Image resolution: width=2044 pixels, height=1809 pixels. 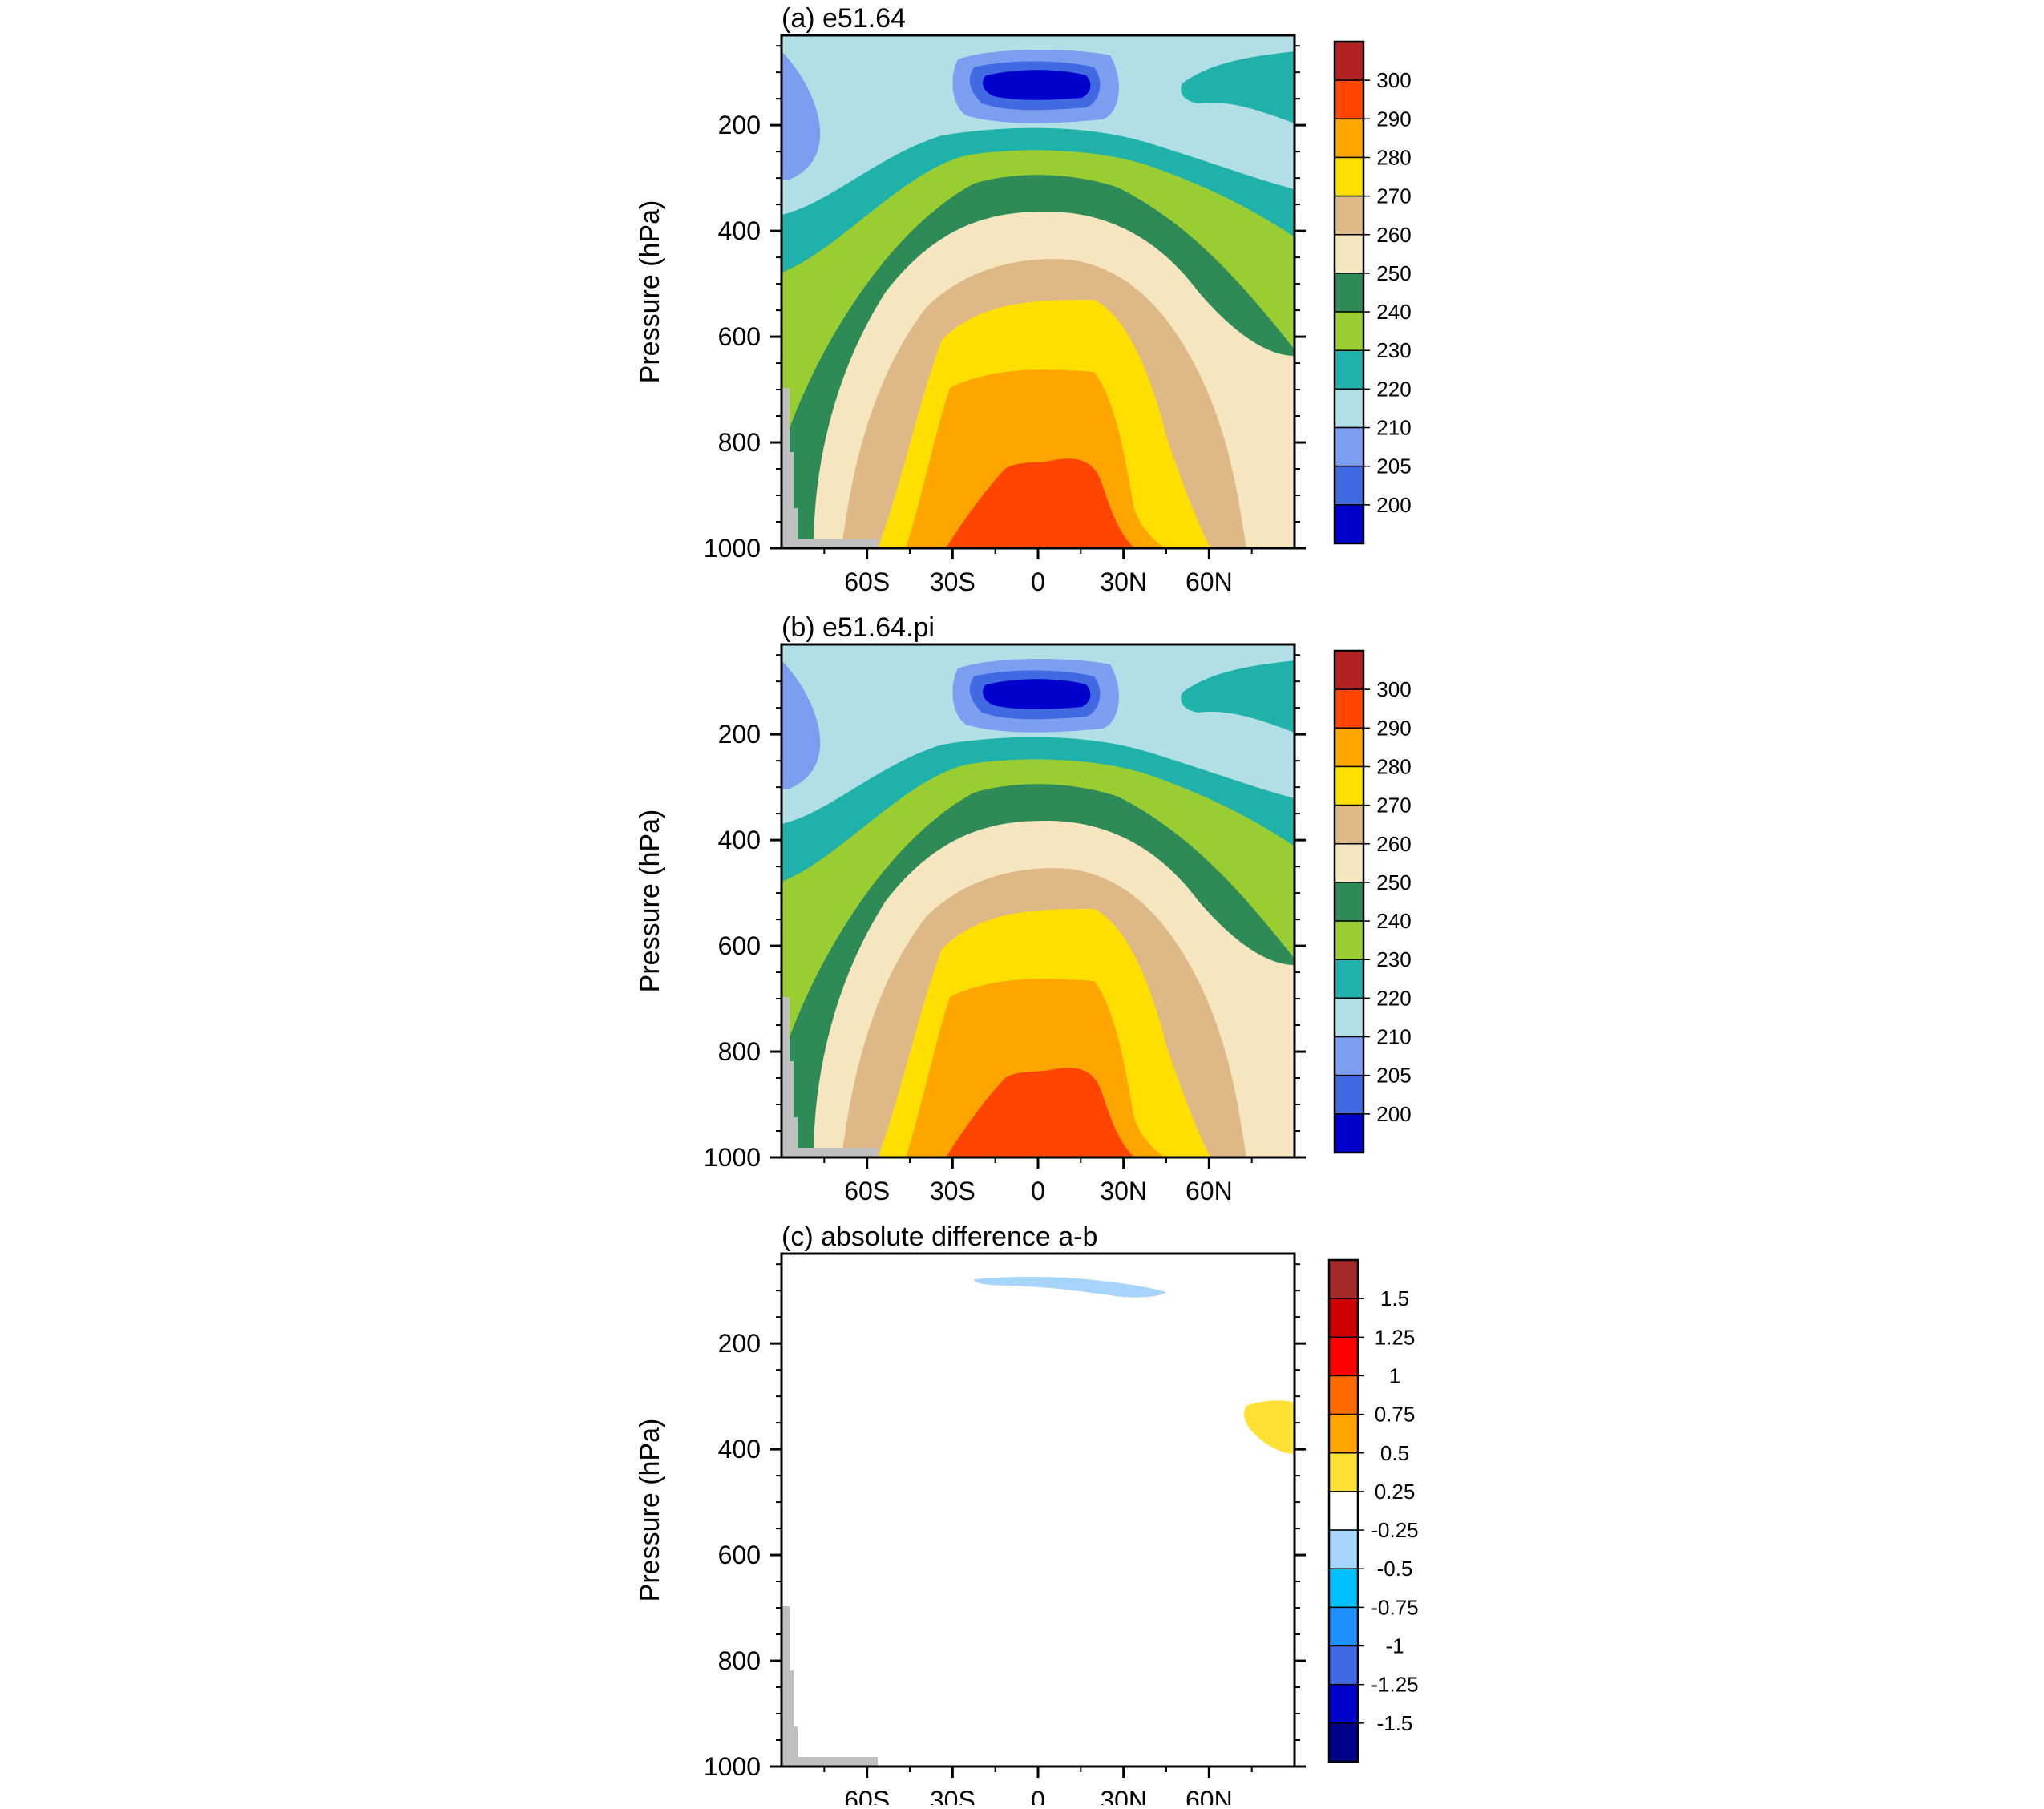 I want to click on colorbar-label: 230, so click(x=1393, y=350).